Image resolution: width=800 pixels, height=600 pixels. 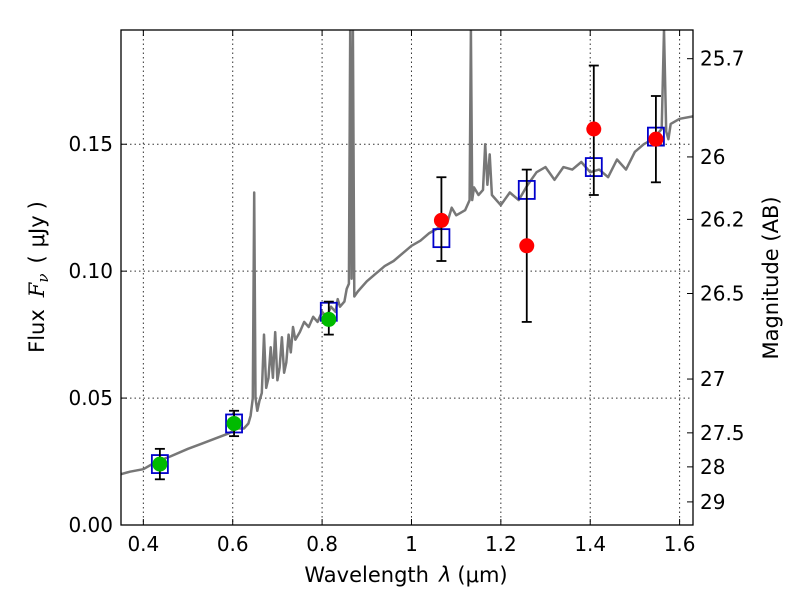 What do you see at coordinates (722, 433) in the screenshot?
I see `y2-tick-label: 27.5` at bounding box center [722, 433].